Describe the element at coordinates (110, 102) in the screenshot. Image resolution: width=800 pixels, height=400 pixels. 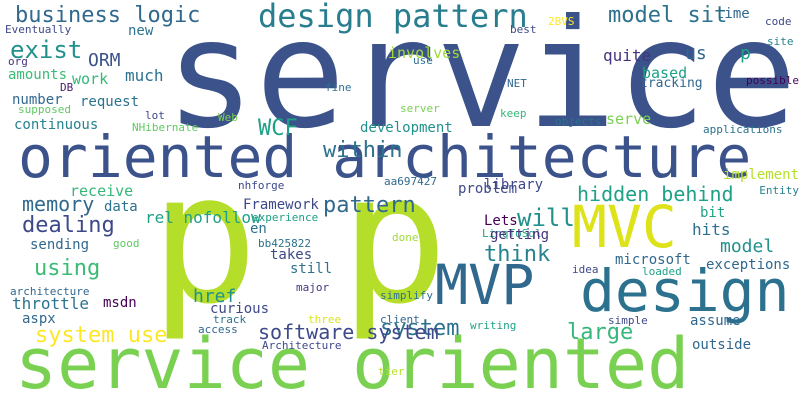
I see `cloud-word: request` at that location.